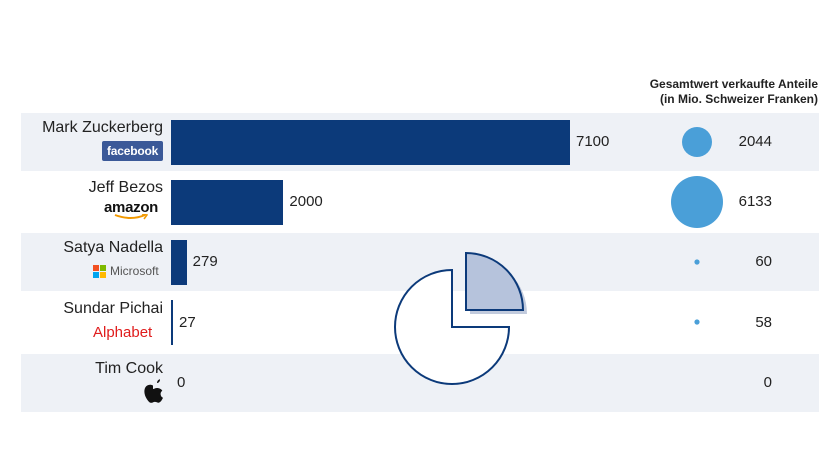 This screenshot has width=840, height=473. I want to click on bar-value-label: 279, so click(205, 261).